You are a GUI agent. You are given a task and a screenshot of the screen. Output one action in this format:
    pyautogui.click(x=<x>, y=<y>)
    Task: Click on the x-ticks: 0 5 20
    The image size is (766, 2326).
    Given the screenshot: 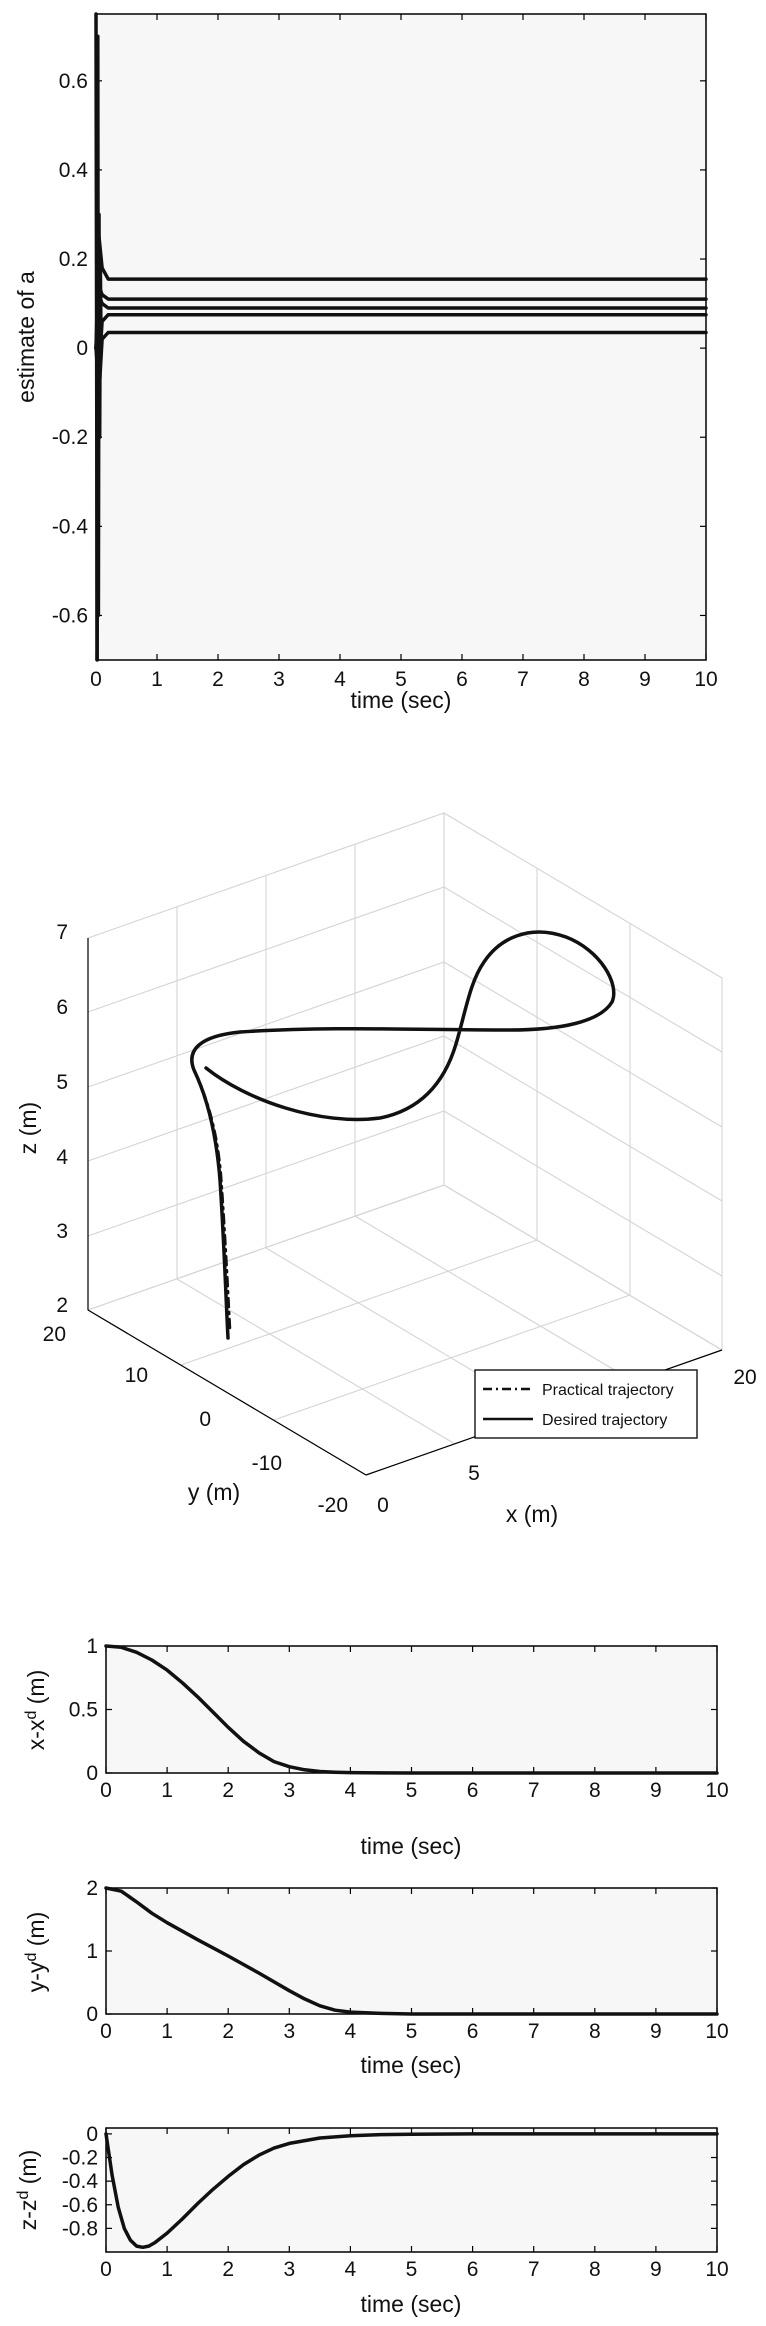 What is the action you would take?
    pyautogui.click(x=567, y=1441)
    